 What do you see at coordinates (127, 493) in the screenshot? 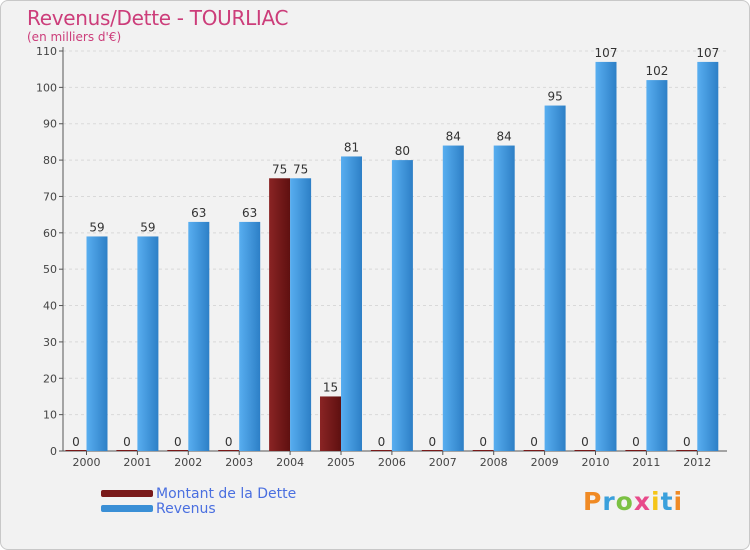
I see `legend-swatch-dette` at bounding box center [127, 493].